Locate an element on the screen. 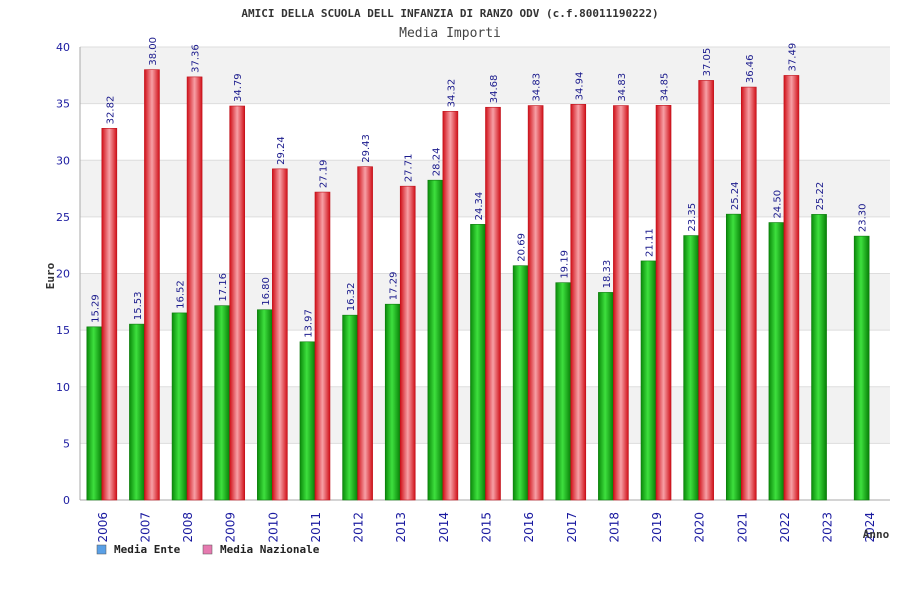 This screenshot has width=900, height=600. x-tick-label: 2007 is located at coordinates (145, 527).